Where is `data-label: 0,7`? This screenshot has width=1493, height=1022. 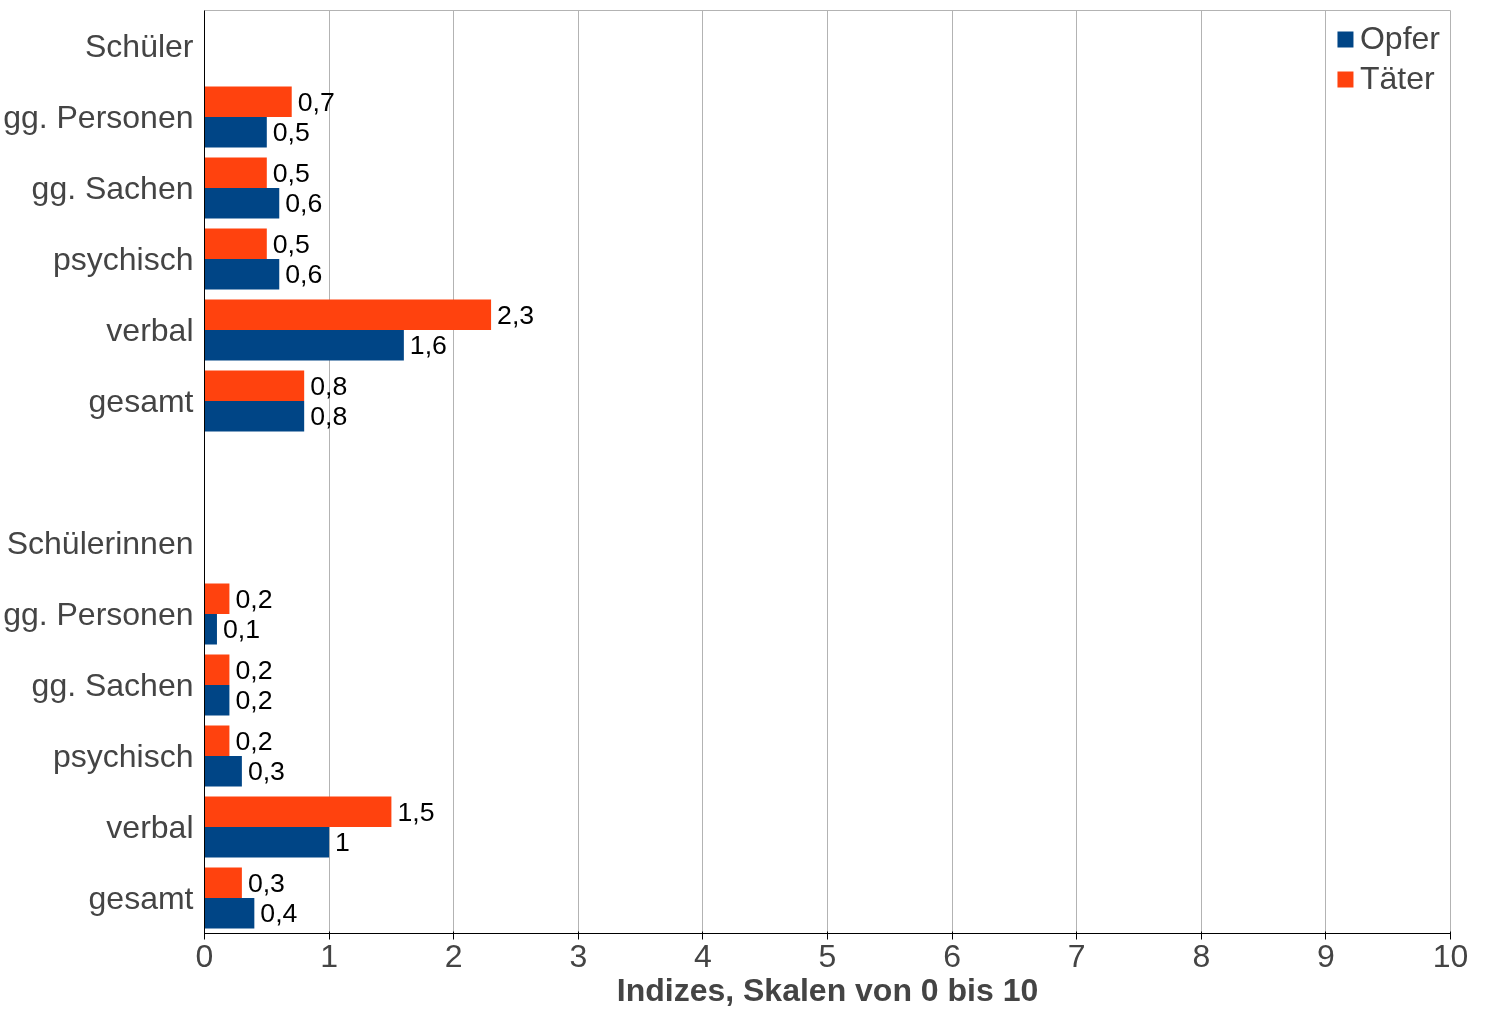
data-label: 0,7 is located at coordinates (316, 101).